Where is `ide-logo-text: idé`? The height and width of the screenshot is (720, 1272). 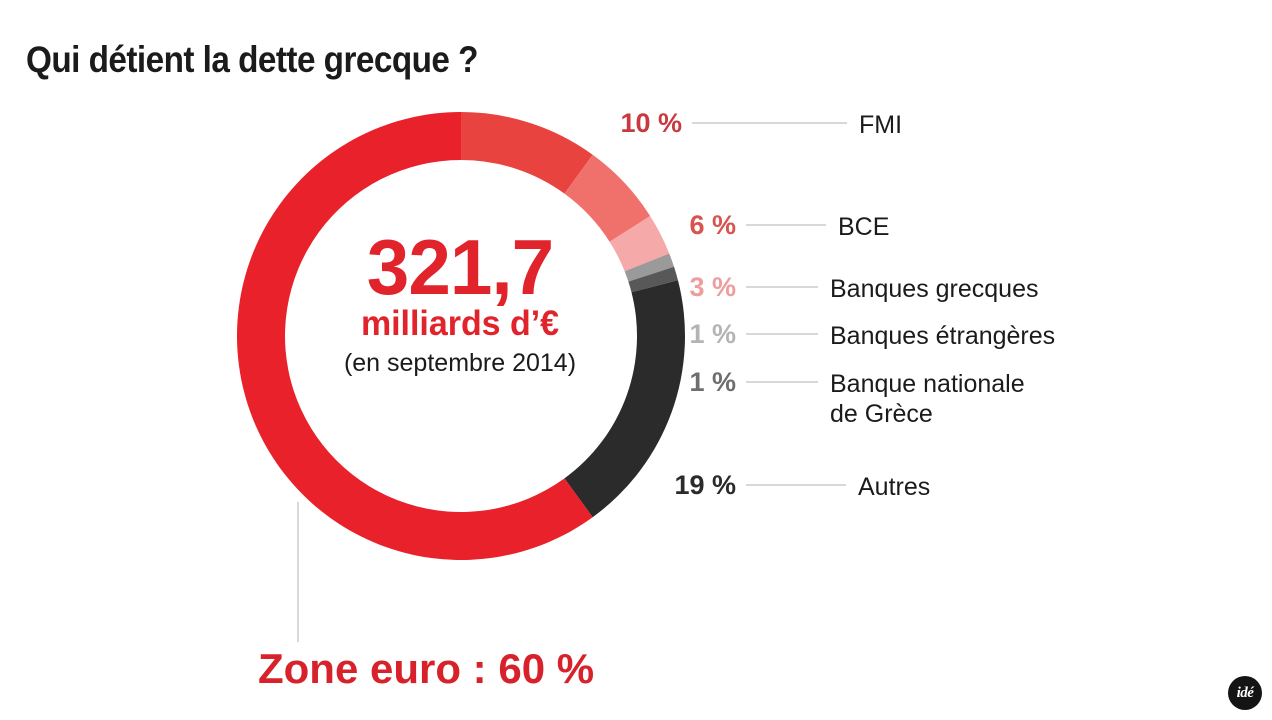
ide-logo-text: idé is located at coordinates (1245, 692).